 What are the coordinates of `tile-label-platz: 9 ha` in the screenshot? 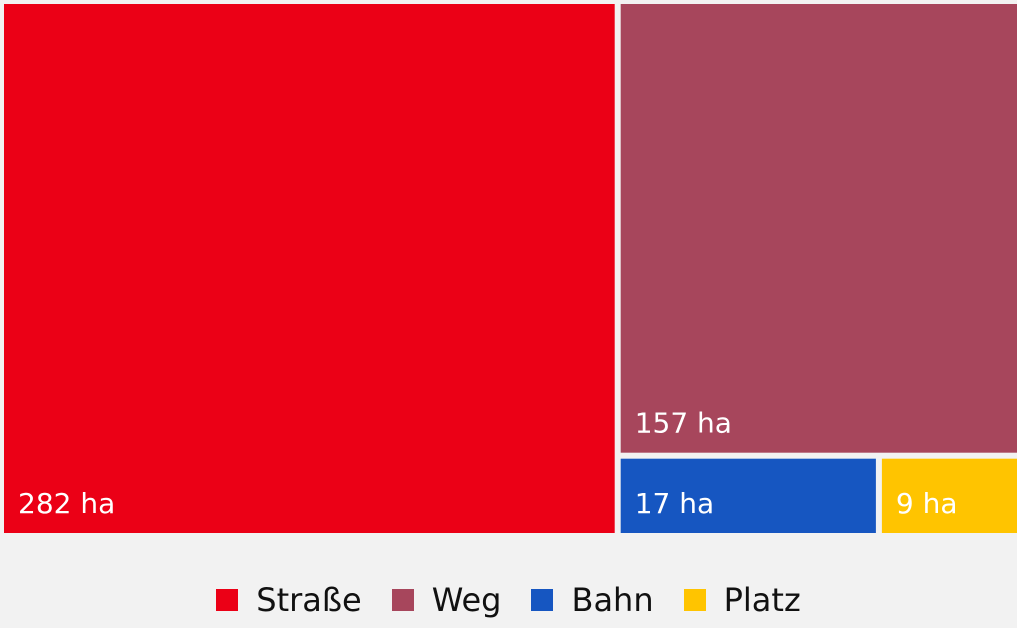 It's located at (927, 503).